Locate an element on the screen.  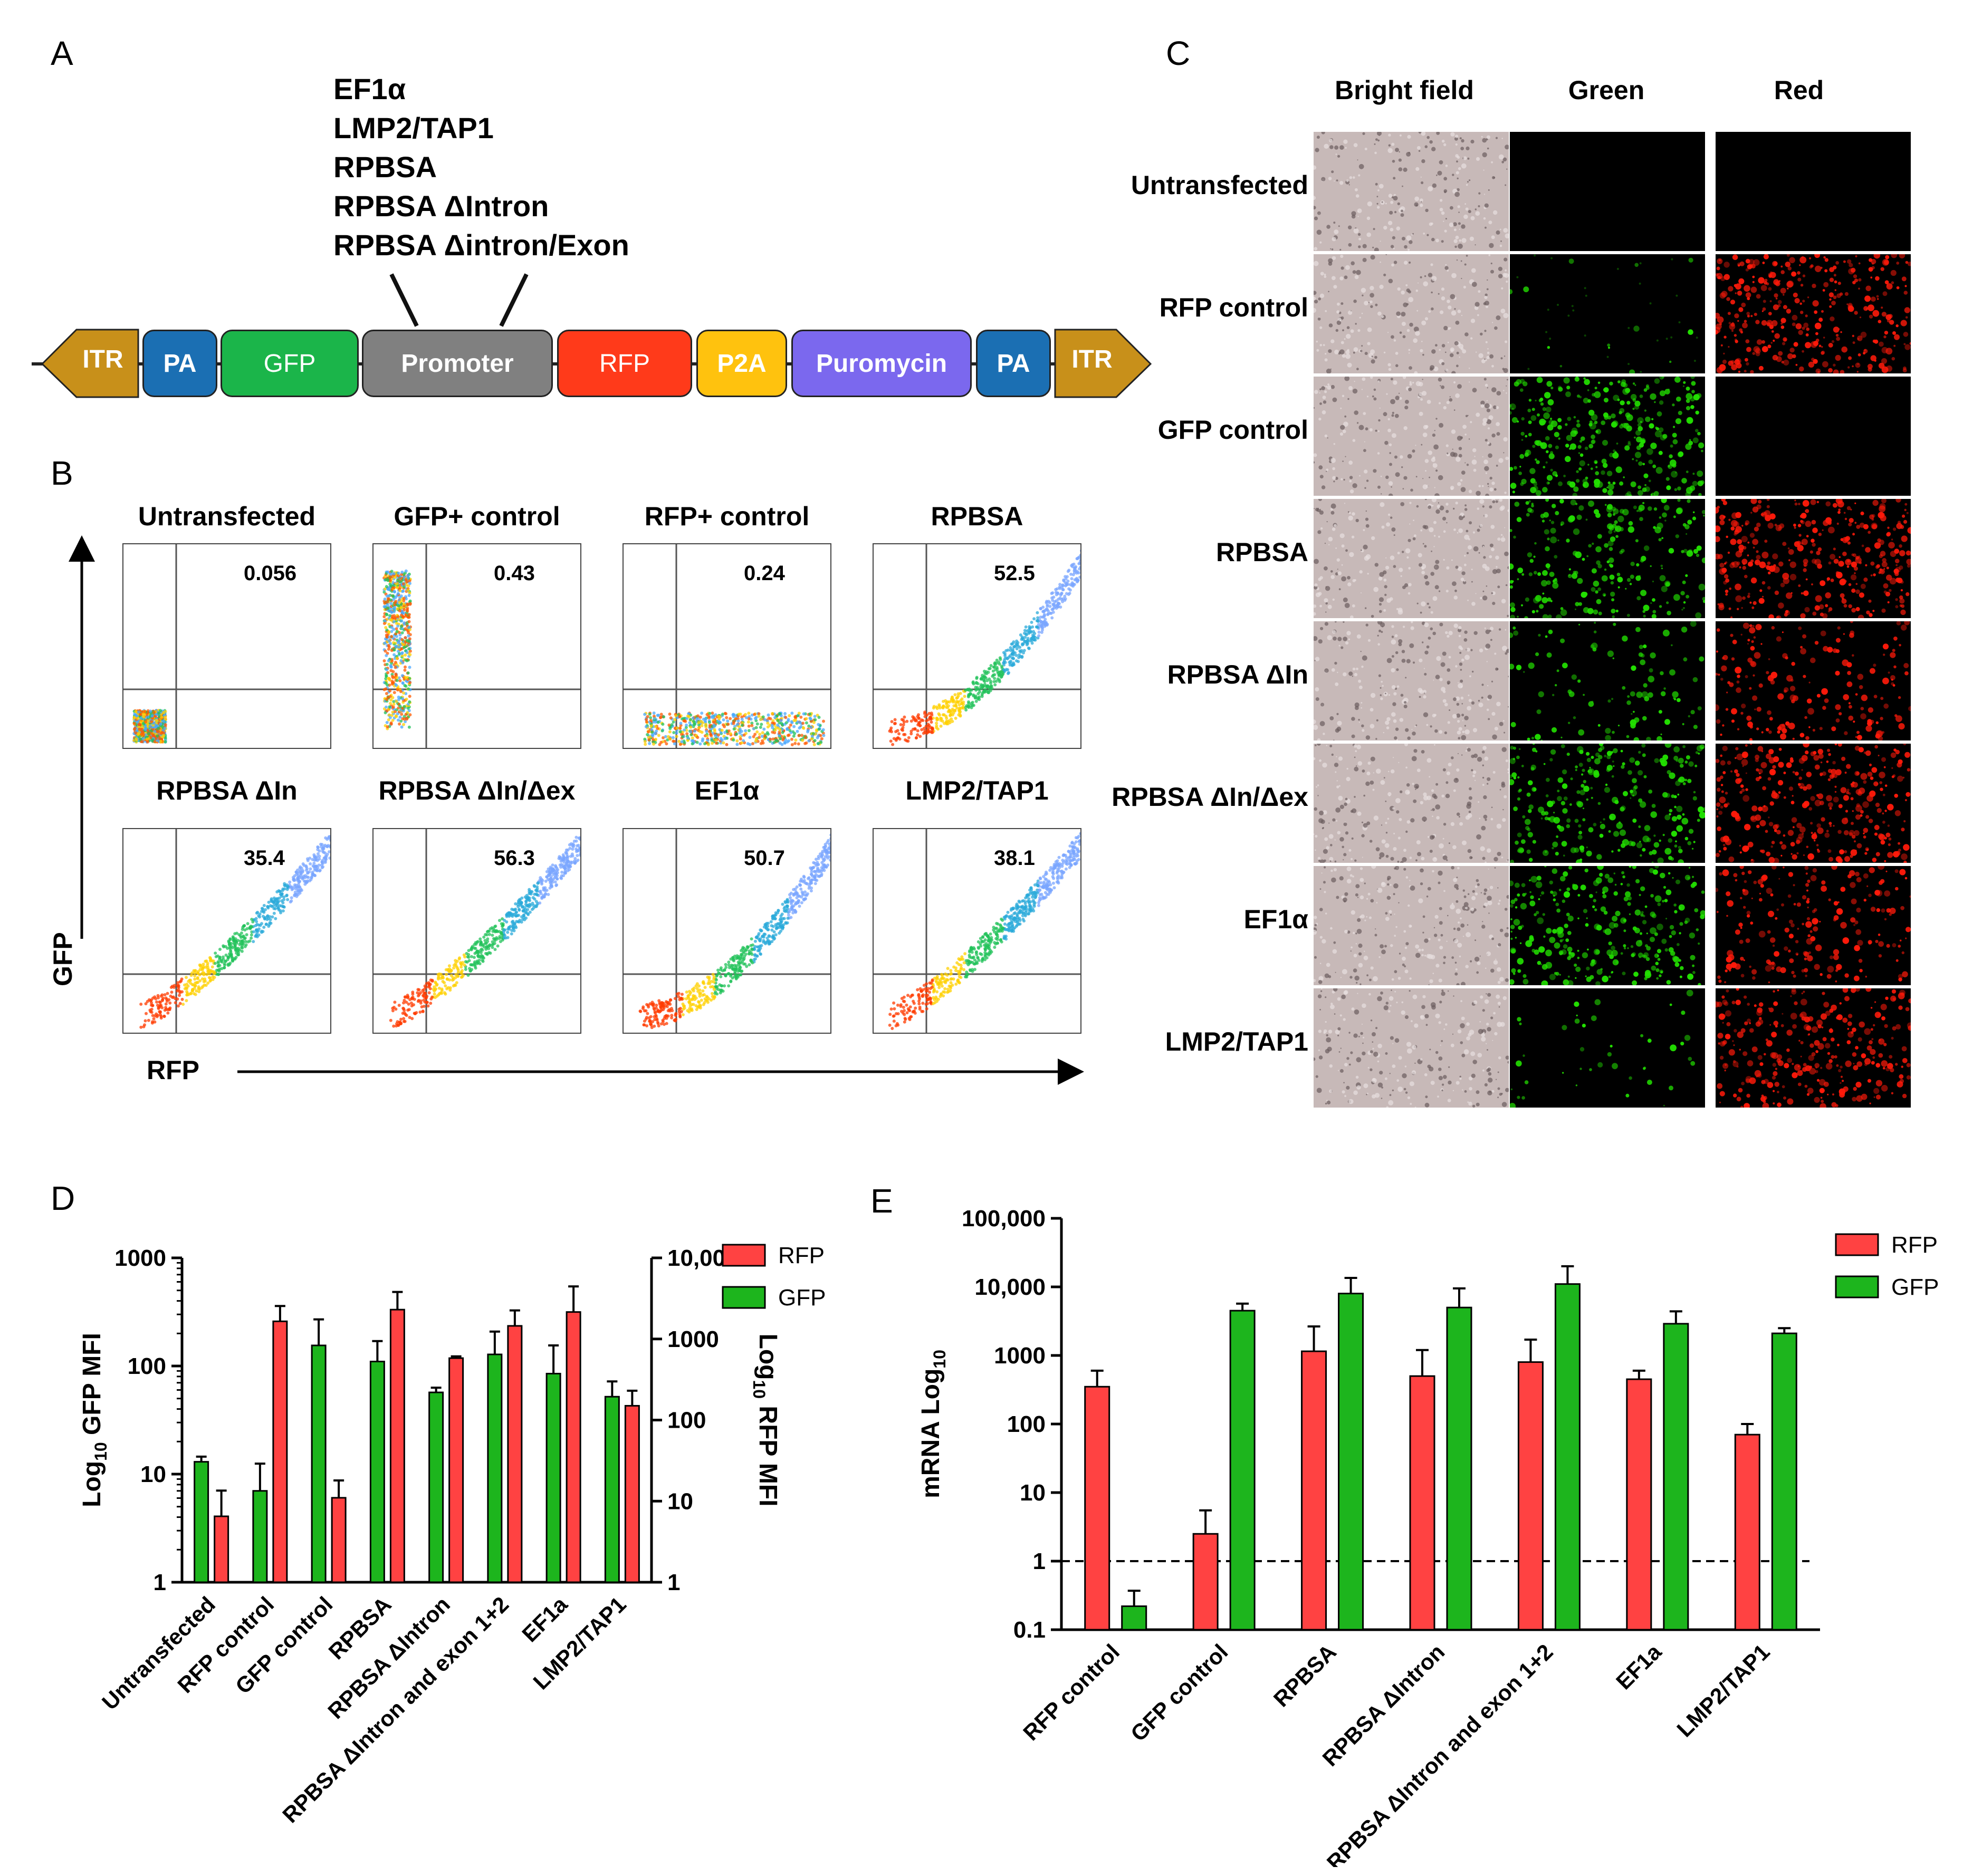
chart-e-category-label: RPBSA is located at coordinates (1305, 1675).